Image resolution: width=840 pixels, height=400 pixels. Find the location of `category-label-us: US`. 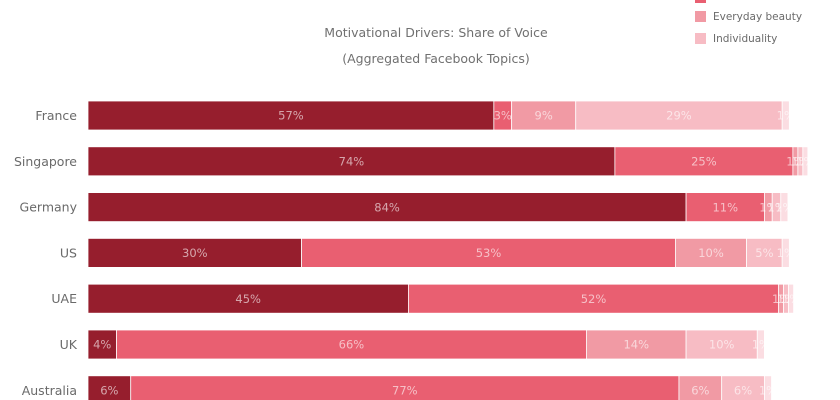

category-label-us: US is located at coordinates (68, 252).